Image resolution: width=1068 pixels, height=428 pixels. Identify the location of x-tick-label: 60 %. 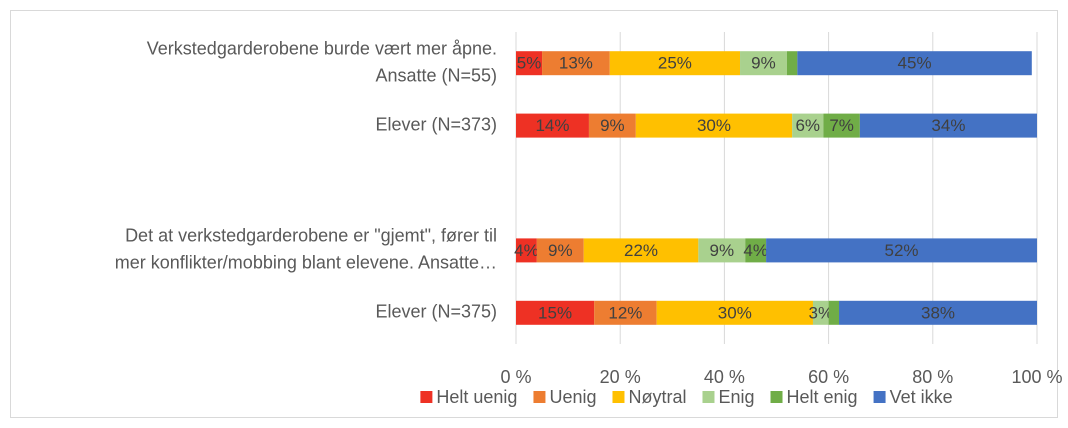
(828, 377).